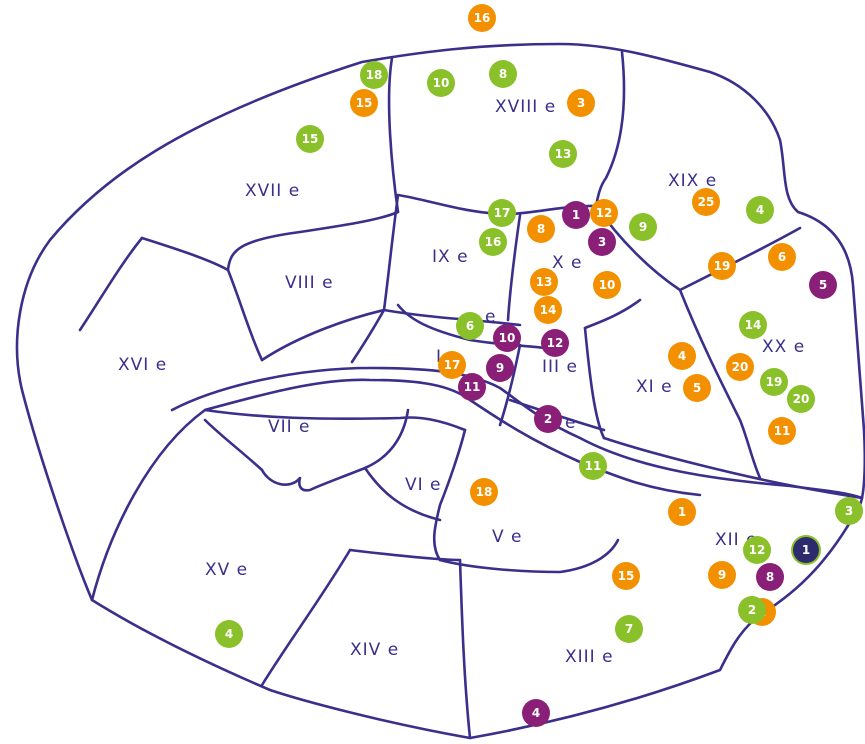 This screenshot has width=865, height=744. What do you see at coordinates (654, 387) in the screenshot?
I see `district-label-xi: XI e` at bounding box center [654, 387].